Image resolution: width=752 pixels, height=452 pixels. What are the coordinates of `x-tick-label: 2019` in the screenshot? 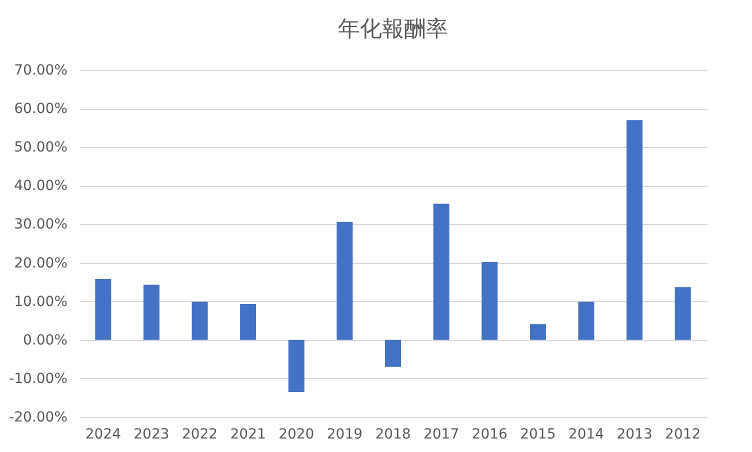 It's located at (344, 434).